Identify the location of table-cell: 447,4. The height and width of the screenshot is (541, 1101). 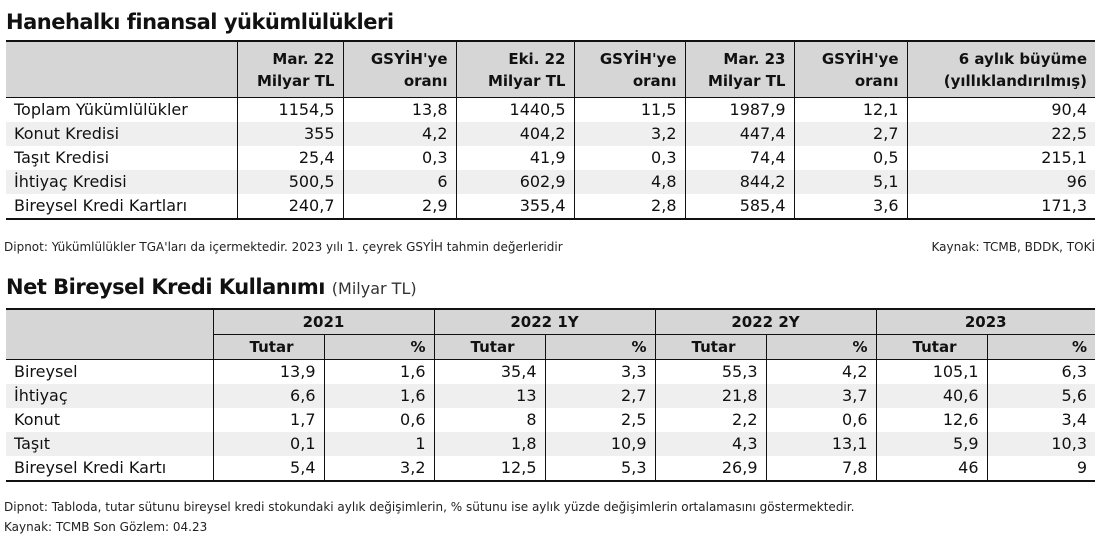
(739, 133).